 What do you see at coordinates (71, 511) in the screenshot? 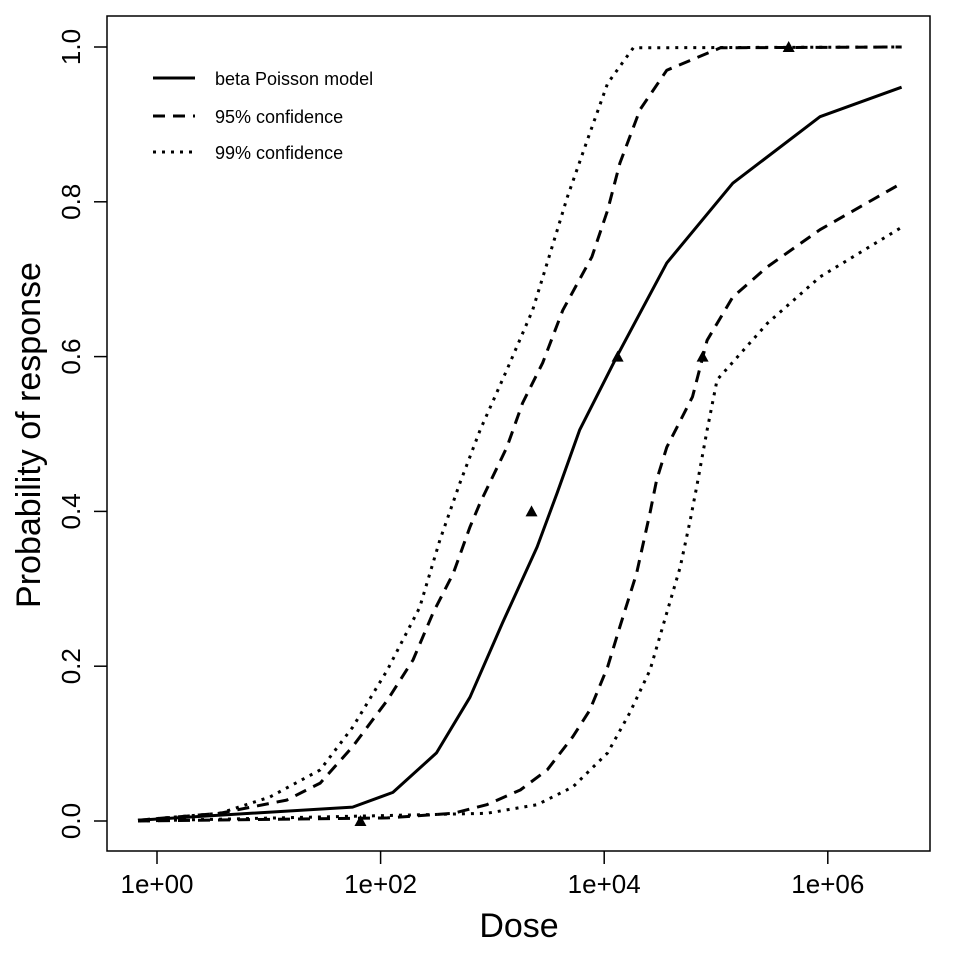
I see `y-tick-label: 0.4` at bounding box center [71, 511].